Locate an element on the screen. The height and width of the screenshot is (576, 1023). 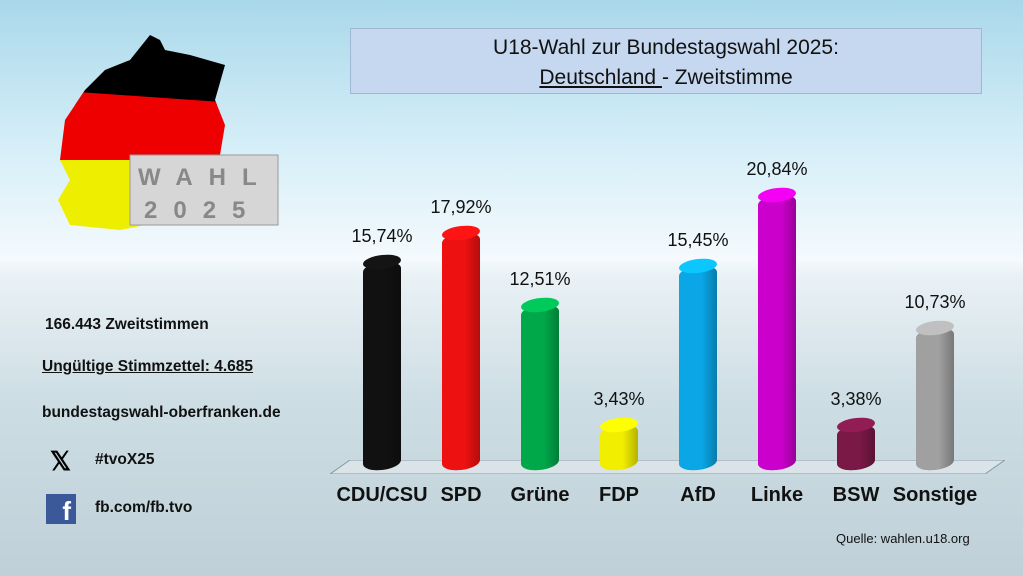
logo-year-text: 2025 is located at coordinates (202, 210).